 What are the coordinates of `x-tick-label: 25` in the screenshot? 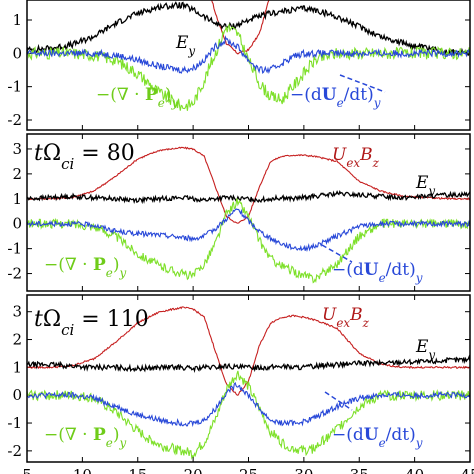 It's located at (248, 470).